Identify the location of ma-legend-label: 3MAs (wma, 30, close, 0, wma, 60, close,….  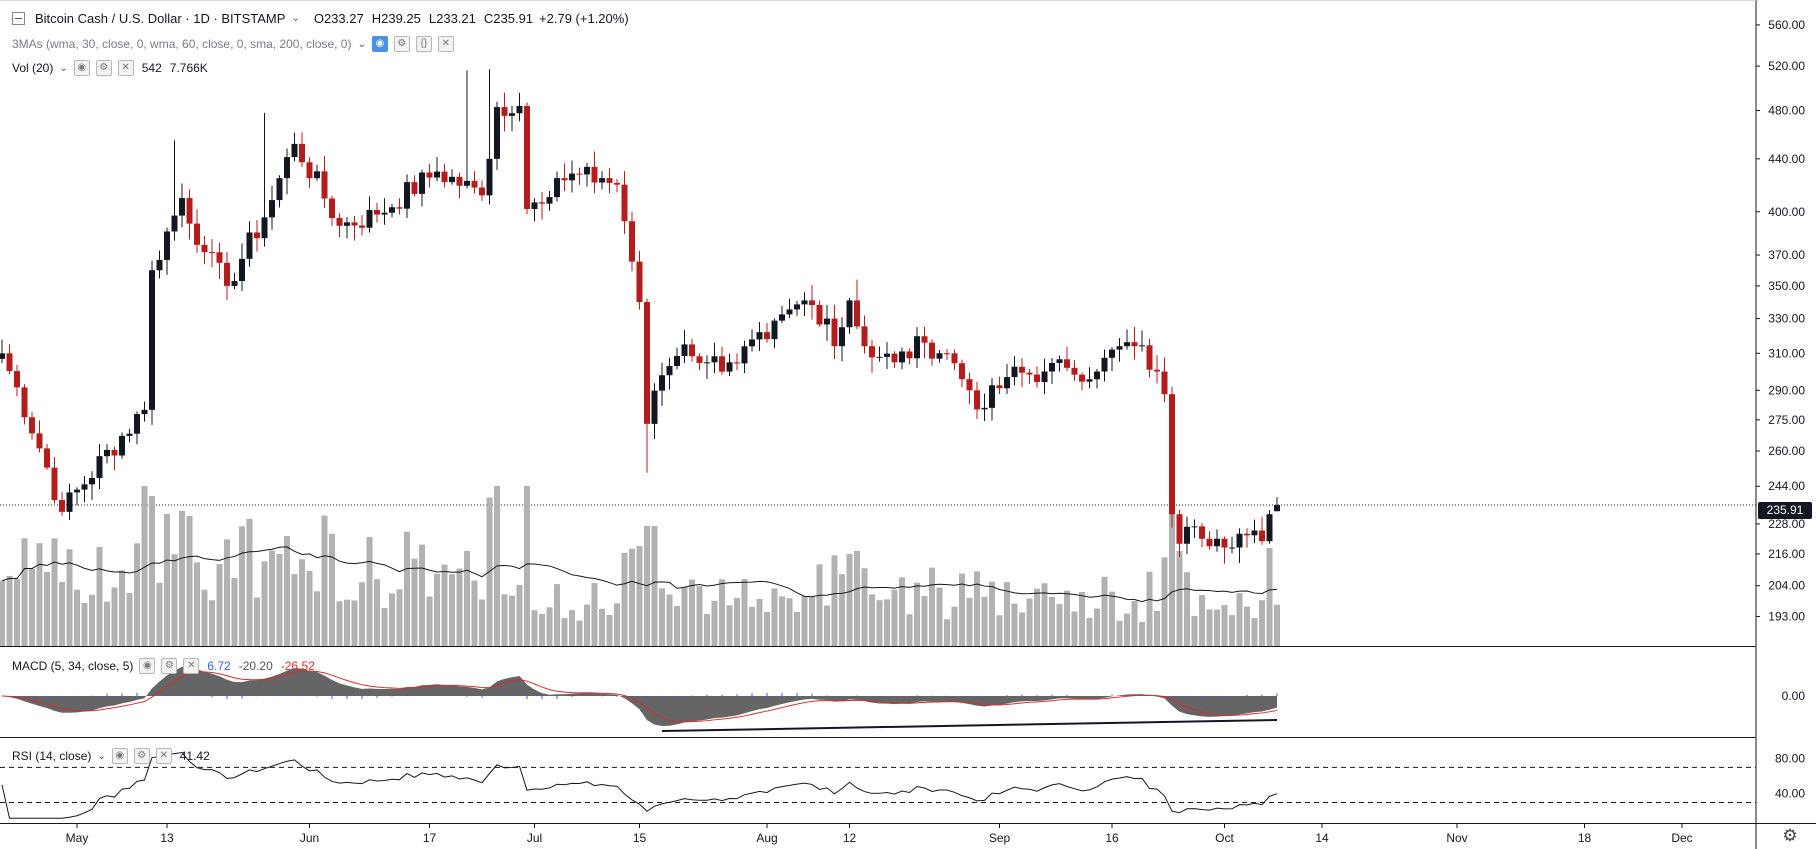
(182, 44).